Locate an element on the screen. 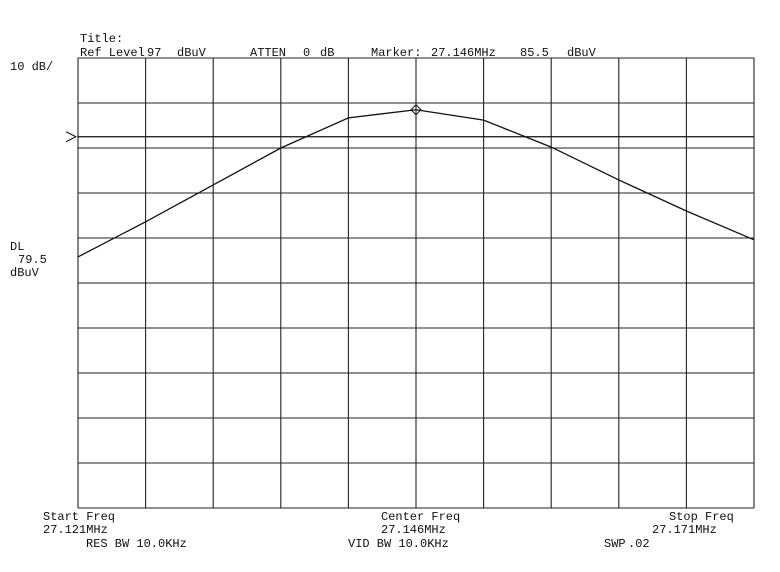 This screenshot has width=780, height=572. start-label: Start Freq is located at coordinates (79, 517).